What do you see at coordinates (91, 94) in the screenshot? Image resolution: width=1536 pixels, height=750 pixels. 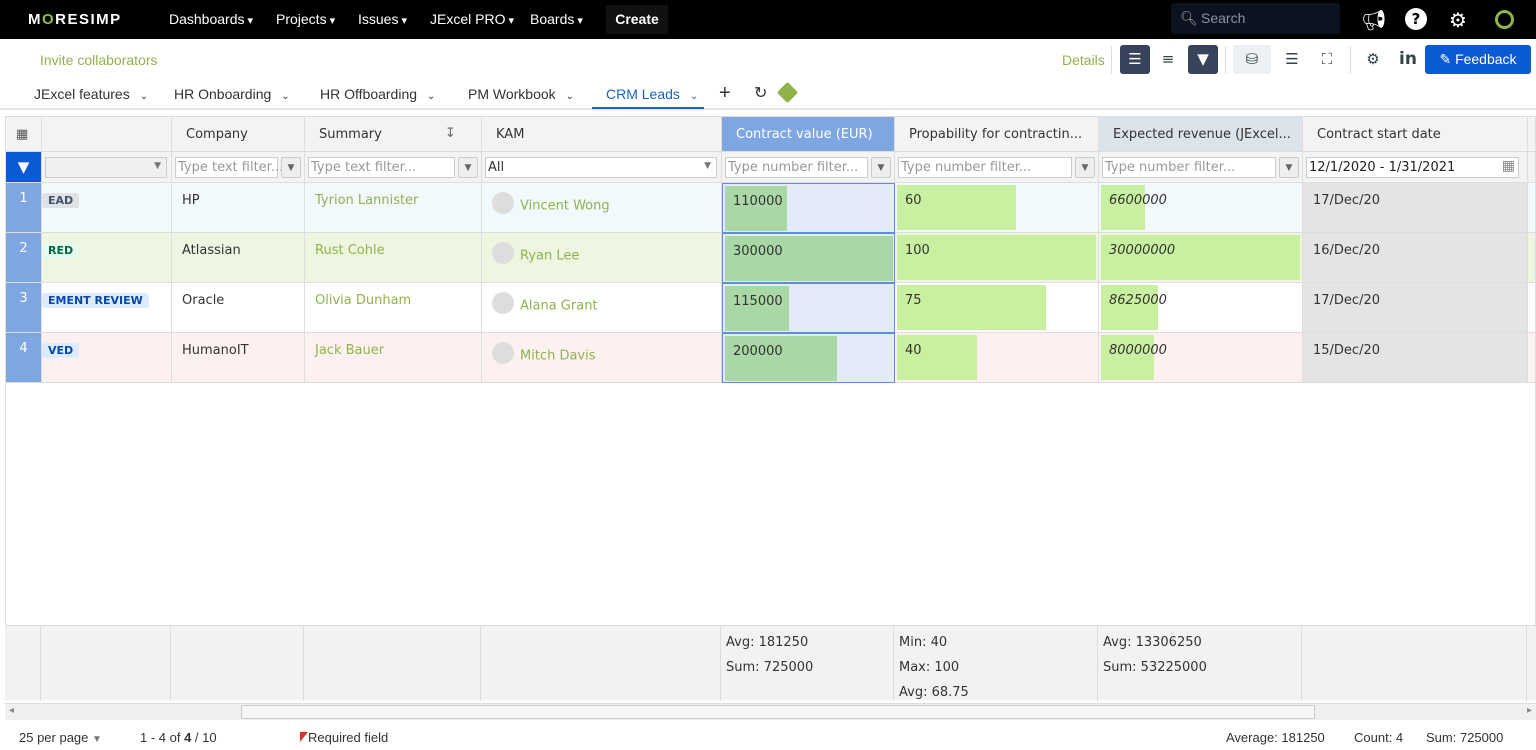 I see `tab-jexcel-features: JExcel features ⌄` at bounding box center [91, 94].